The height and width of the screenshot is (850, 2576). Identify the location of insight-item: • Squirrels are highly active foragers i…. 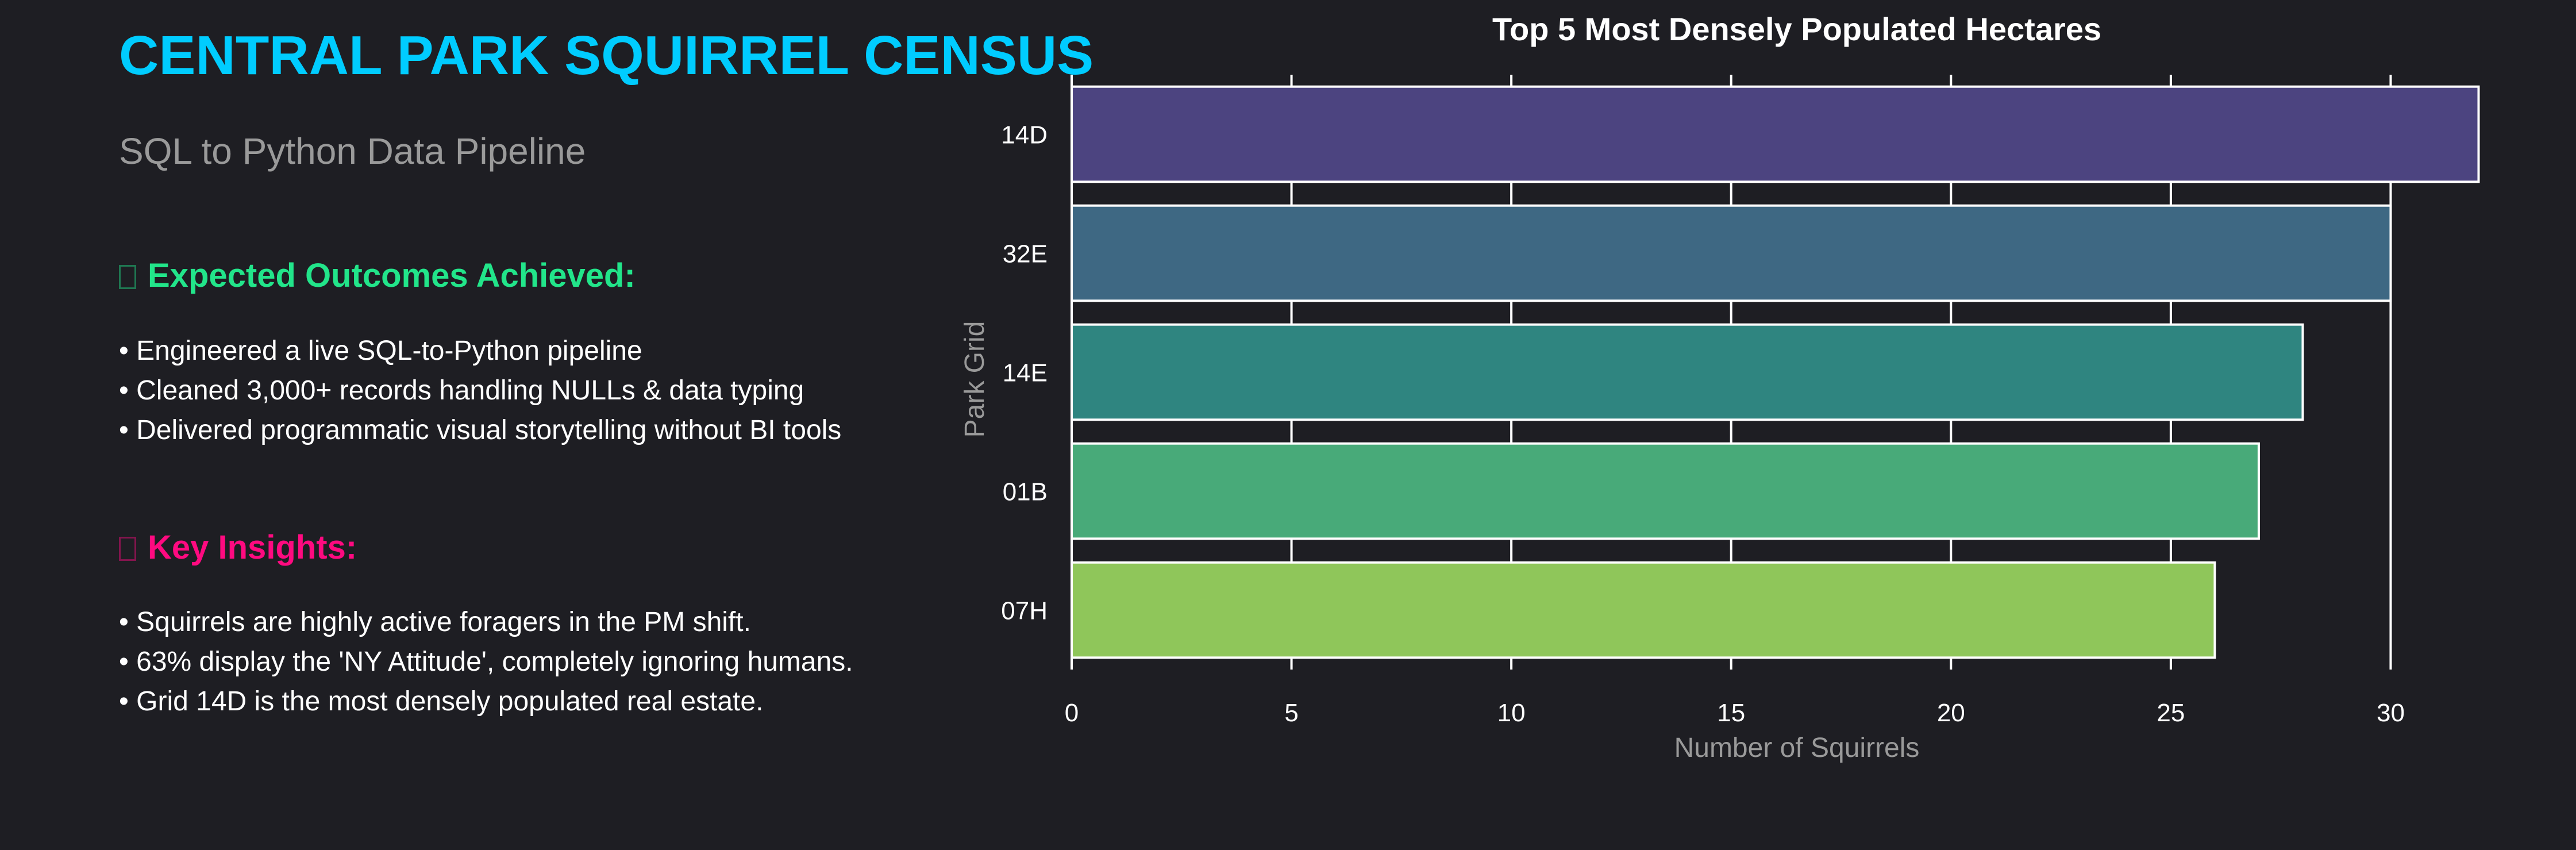
(435, 622).